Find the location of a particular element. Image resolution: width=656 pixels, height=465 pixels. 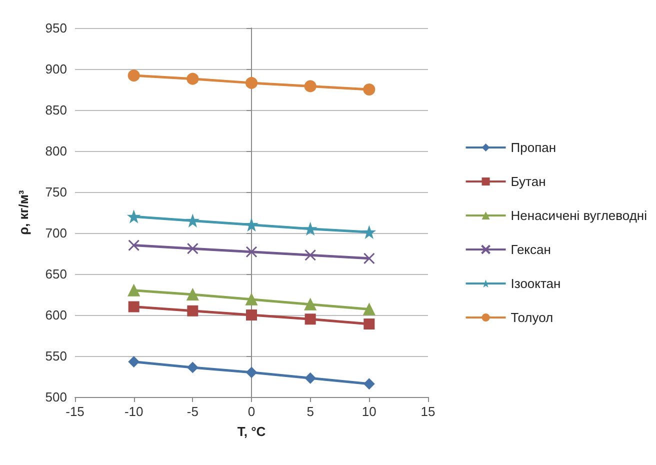

legend-label: Бутан is located at coordinates (528, 181).